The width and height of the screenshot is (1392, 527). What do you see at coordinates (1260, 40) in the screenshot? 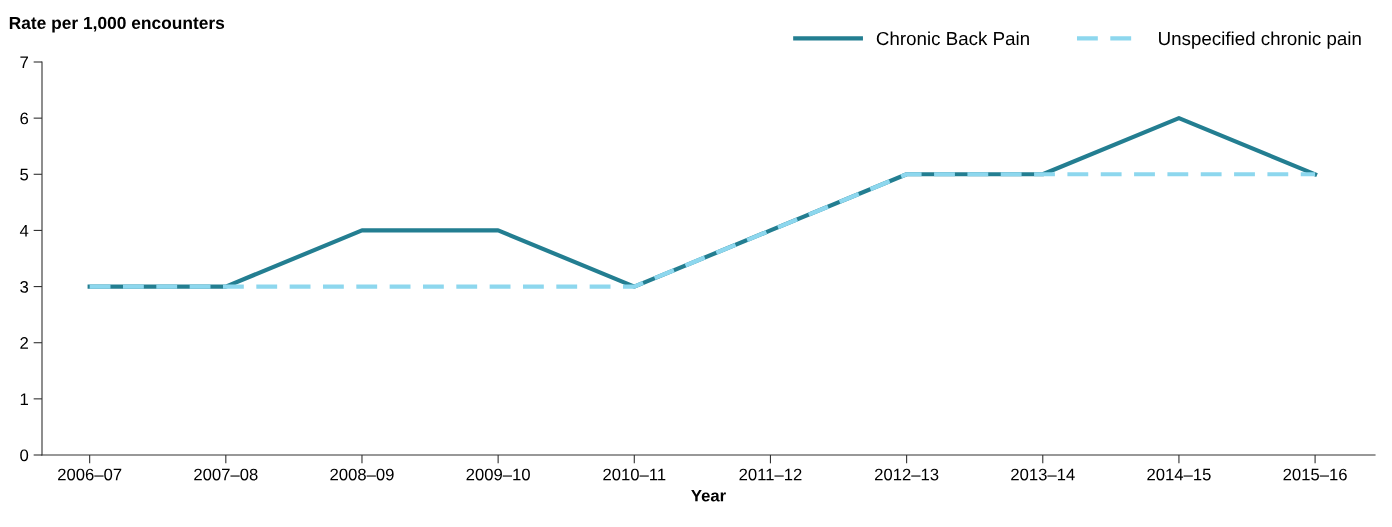
I see `legend-label: Unspecified chronic pain` at bounding box center [1260, 40].